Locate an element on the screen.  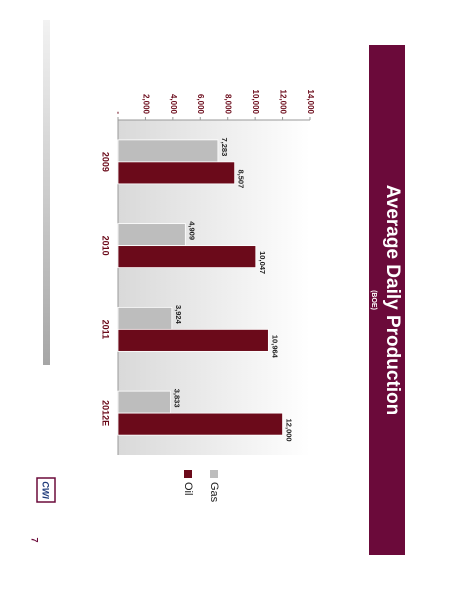
data-label: 3,924 is located at coordinates (178, 315).